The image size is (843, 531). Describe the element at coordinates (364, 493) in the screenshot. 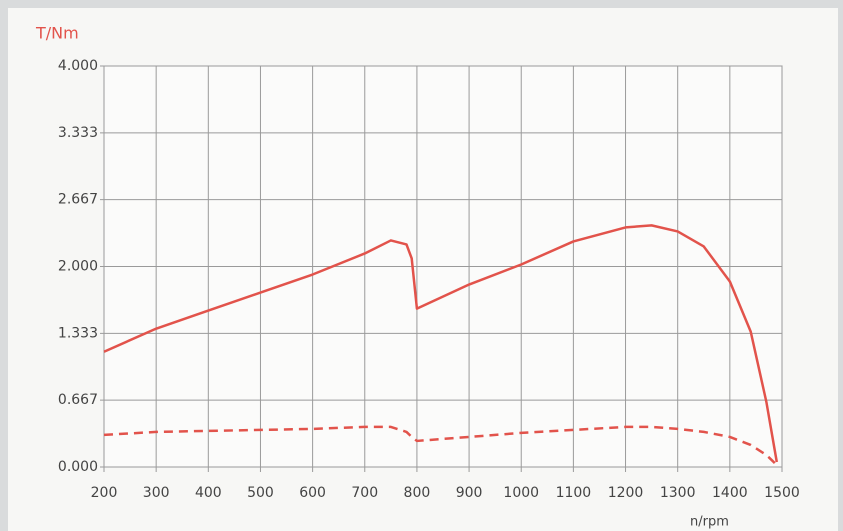

I see `x-tick-label: 700` at that location.